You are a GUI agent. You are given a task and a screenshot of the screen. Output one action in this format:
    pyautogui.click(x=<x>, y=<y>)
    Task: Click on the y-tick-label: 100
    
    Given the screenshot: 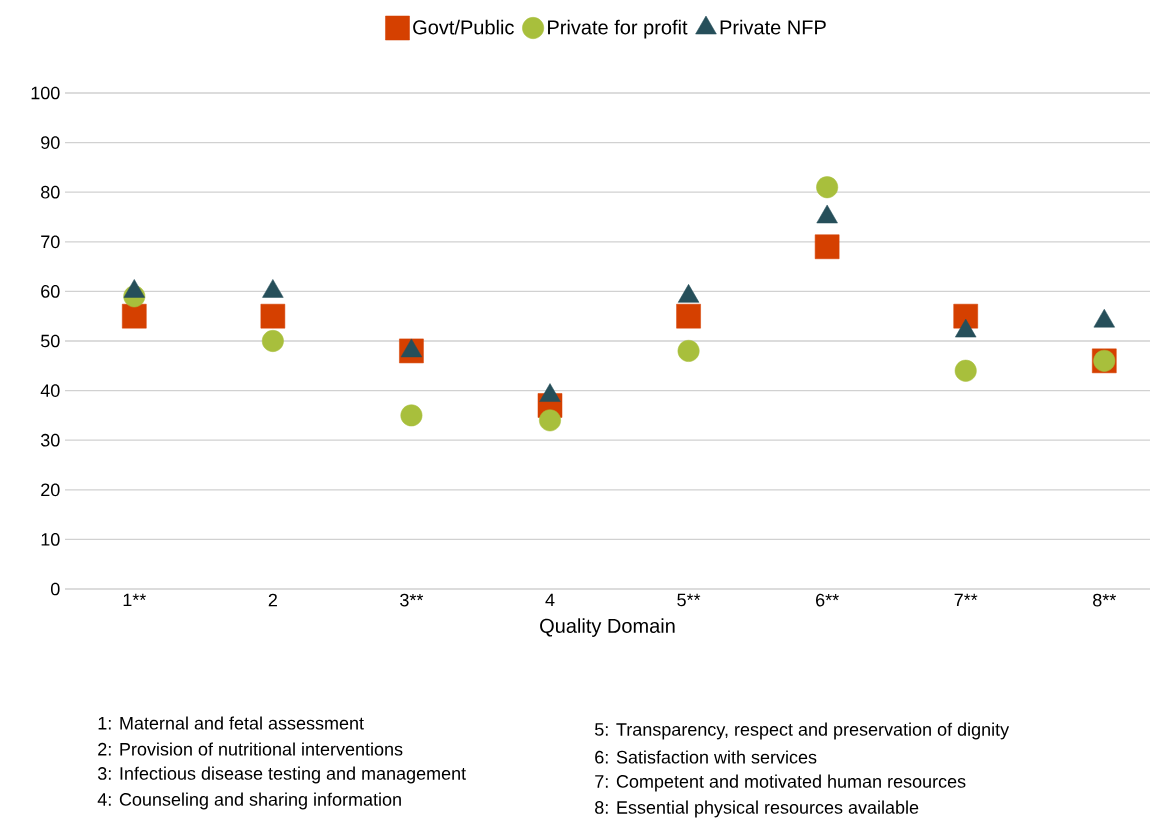 What is the action you would take?
    pyautogui.click(x=45, y=93)
    